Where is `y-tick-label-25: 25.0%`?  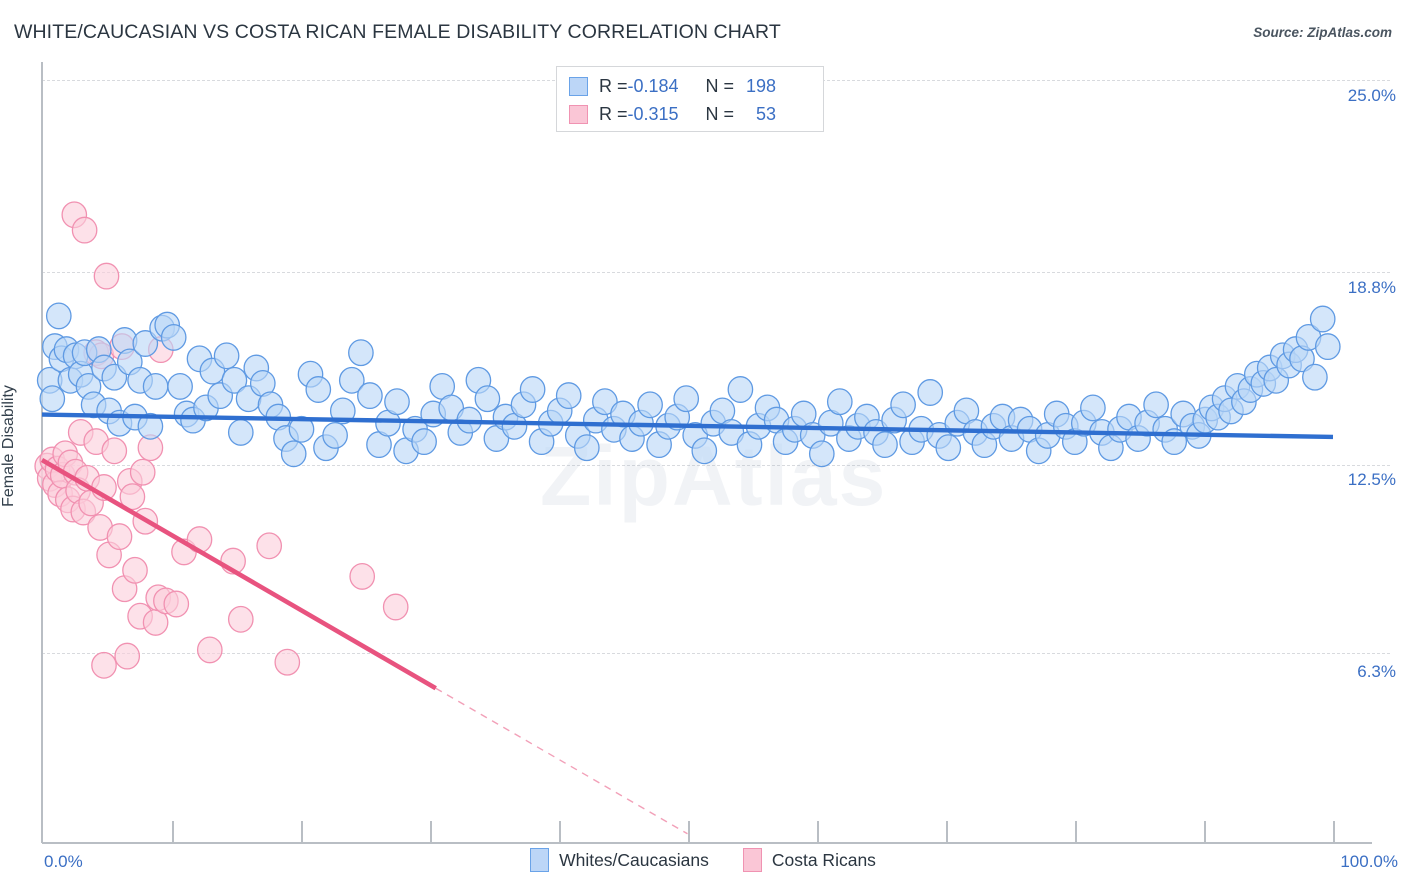
y-tick-label-25: 25.0% is located at coordinates (1371, 95).